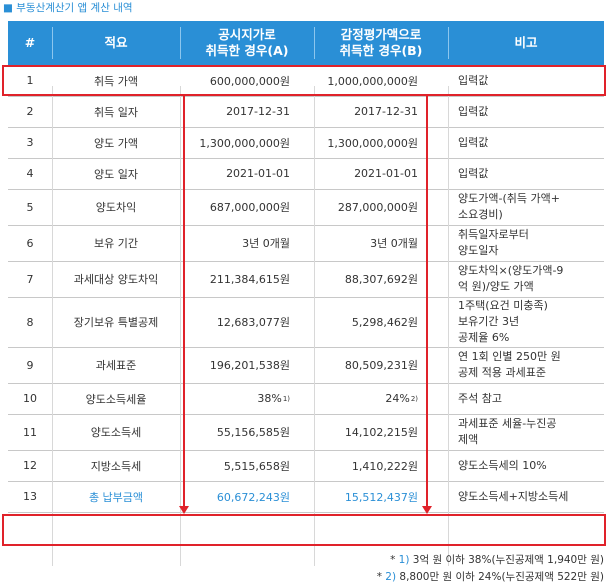 This screenshot has height=584, width=608. Describe the element at coordinates (116, 398) in the screenshot. I see `row-item: 양도소득세율` at that location.